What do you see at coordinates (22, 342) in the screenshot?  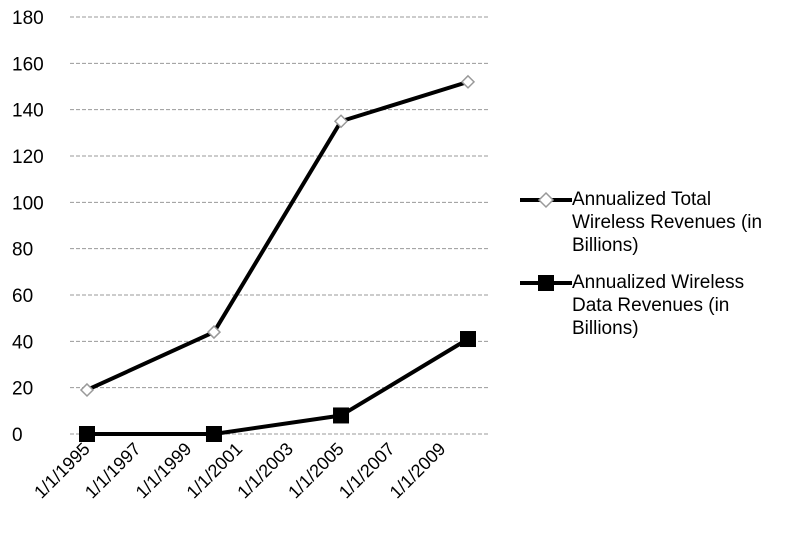 I see `y-tick-label: 40` at bounding box center [22, 342].